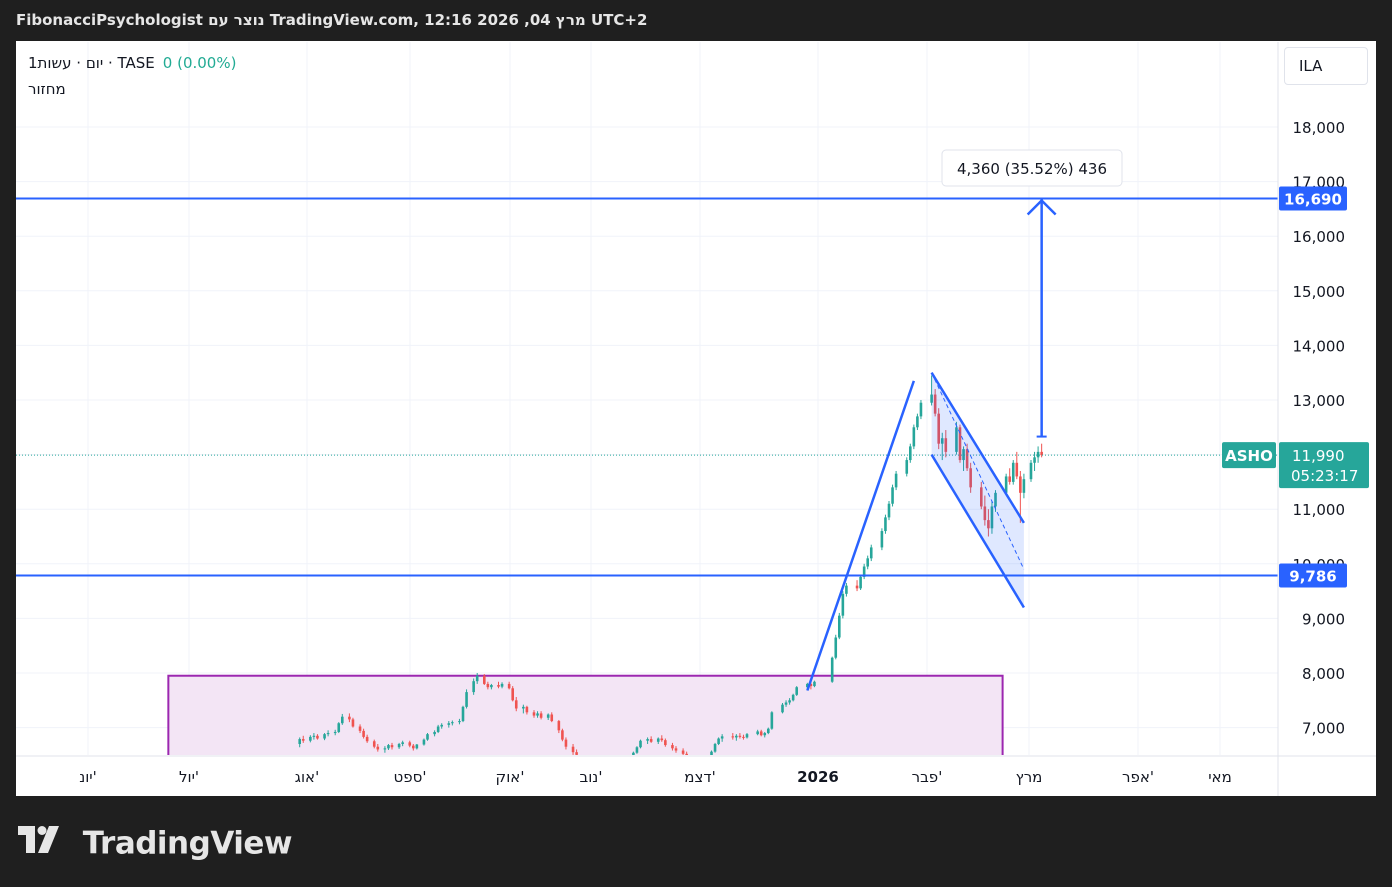 Image resolution: width=1392 pixels, height=887 pixels. What do you see at coordinates (1319, 292) in the screenshot?
I see `price-tick-label: 15,000` at bounding box center [1319, 292].